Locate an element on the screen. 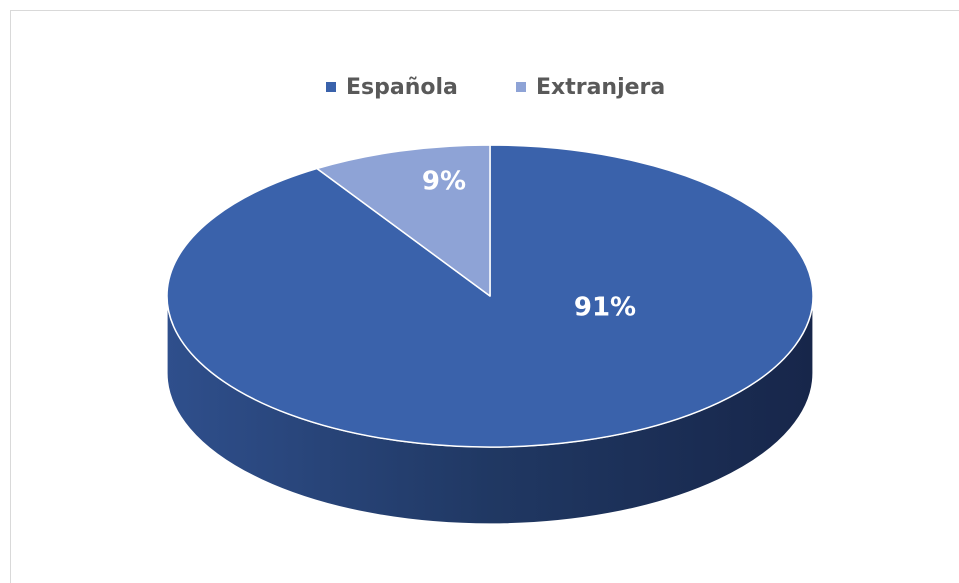 This screenshot has height=583, width=959. data-label-española: 91% is located at coordinates (605, 308).